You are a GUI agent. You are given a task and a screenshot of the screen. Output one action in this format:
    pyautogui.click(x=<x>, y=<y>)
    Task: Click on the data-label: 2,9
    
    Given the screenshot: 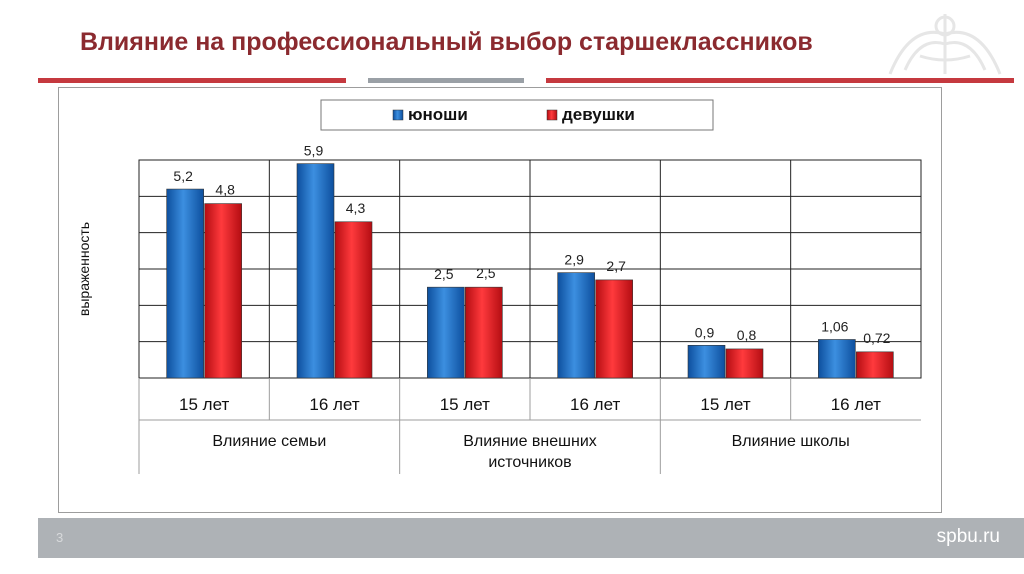 What is the action you would take?
    pyautogui.click(x=574, y=260)
    